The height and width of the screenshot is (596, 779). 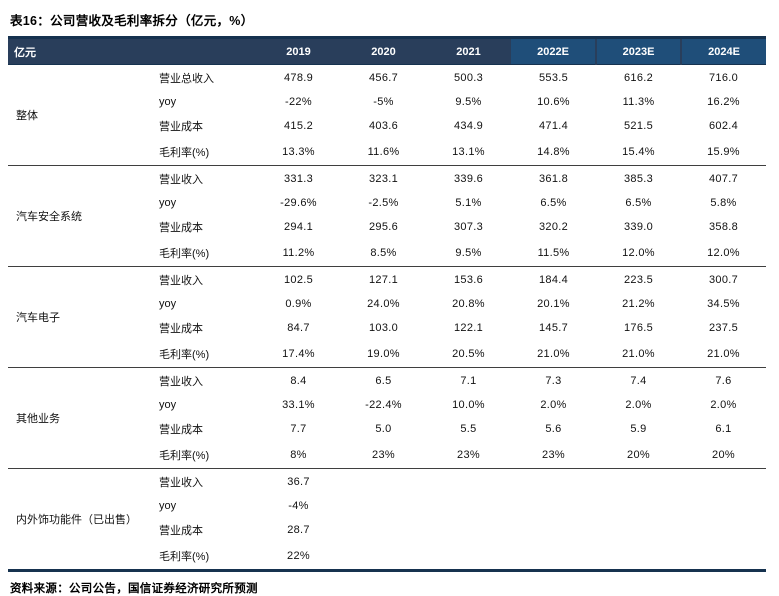 I want to click on table-row: 内外饰功能件（已出售） 营业收入 36.7, so click(x=387, y=497).